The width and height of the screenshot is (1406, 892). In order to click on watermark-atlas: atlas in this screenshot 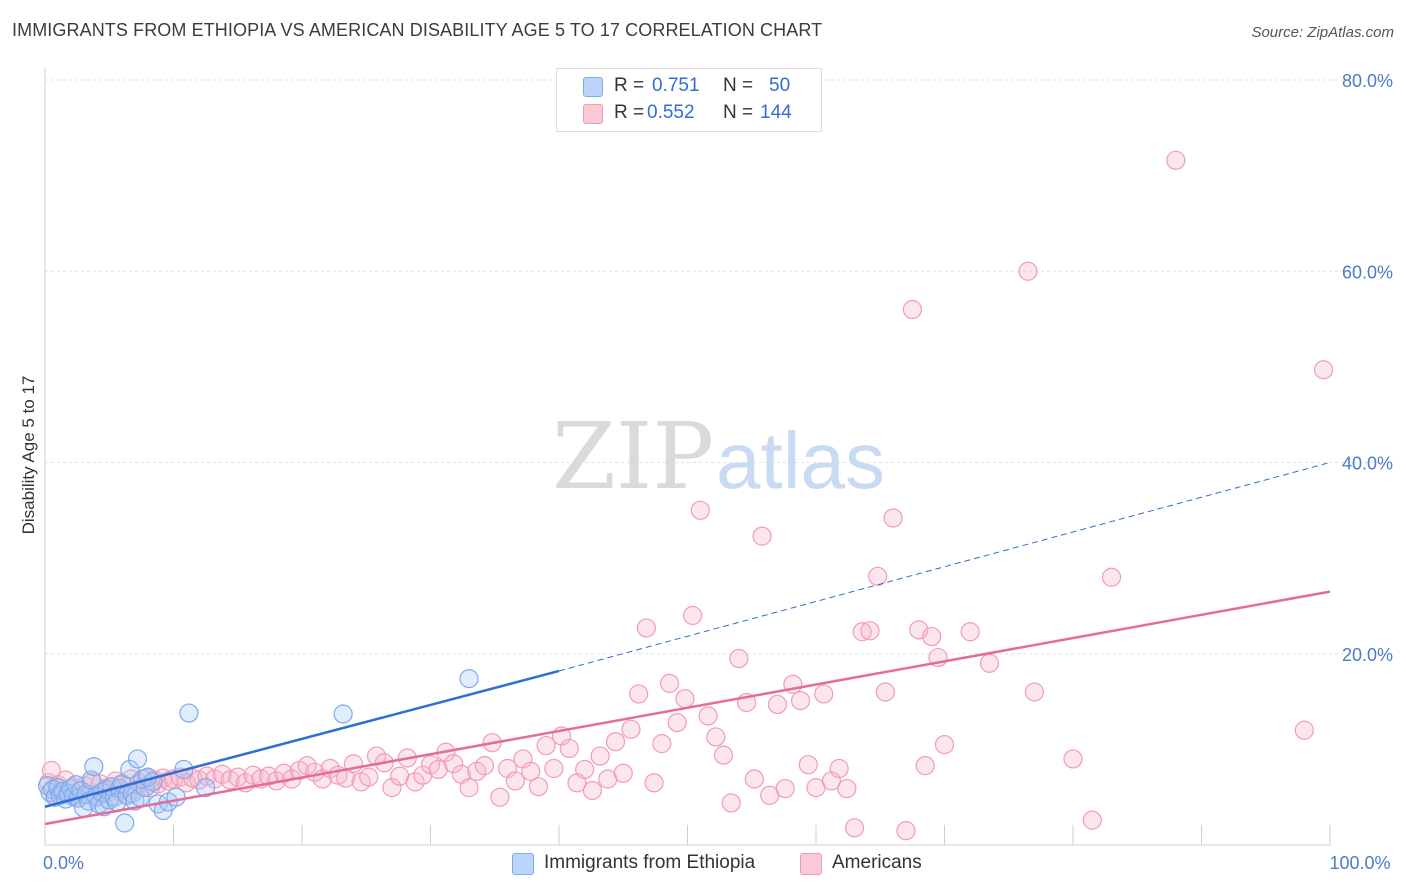, I will do `click(800, 460)`.